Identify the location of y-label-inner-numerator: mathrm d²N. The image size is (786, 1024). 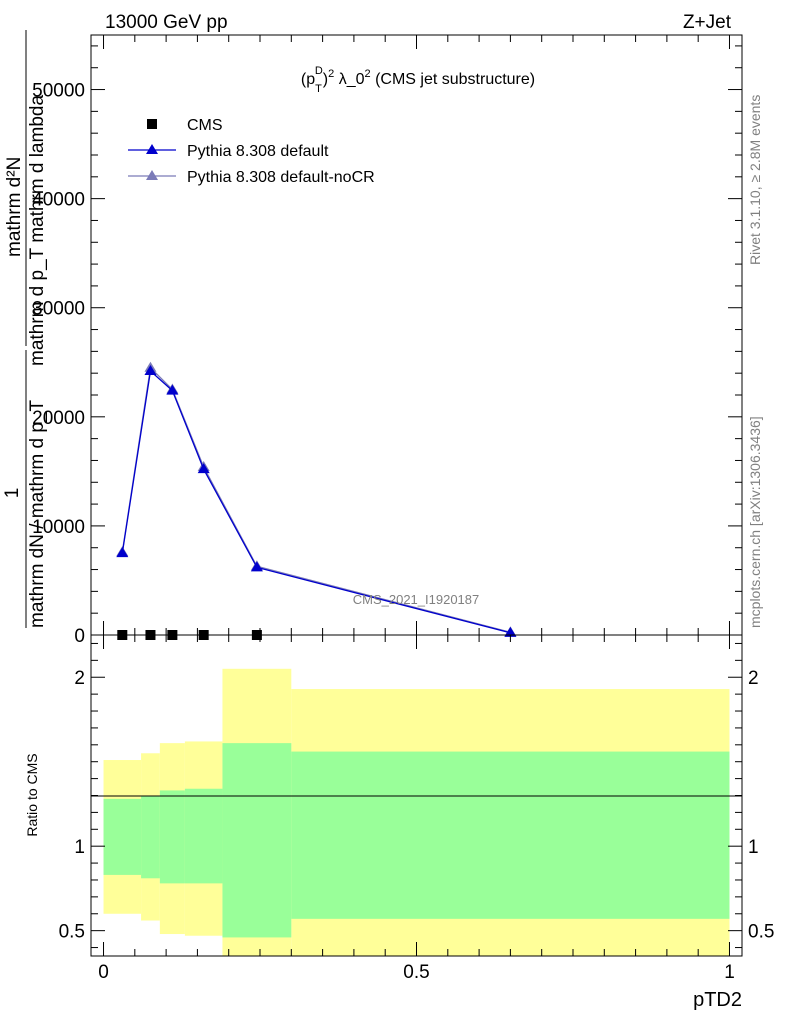
(14, 207).